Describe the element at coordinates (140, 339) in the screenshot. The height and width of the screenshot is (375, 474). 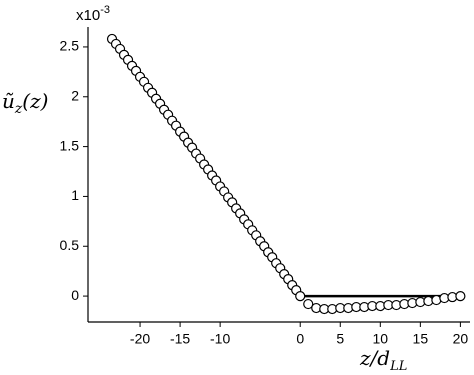
I see `x-tick-label: -20` at that location.